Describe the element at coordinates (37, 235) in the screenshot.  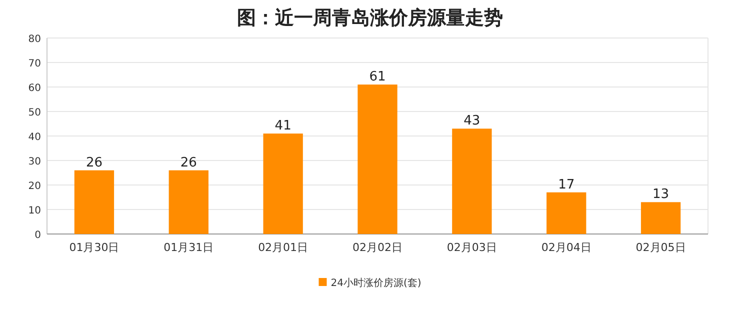
I see `y-tick-label: 0` at that location.